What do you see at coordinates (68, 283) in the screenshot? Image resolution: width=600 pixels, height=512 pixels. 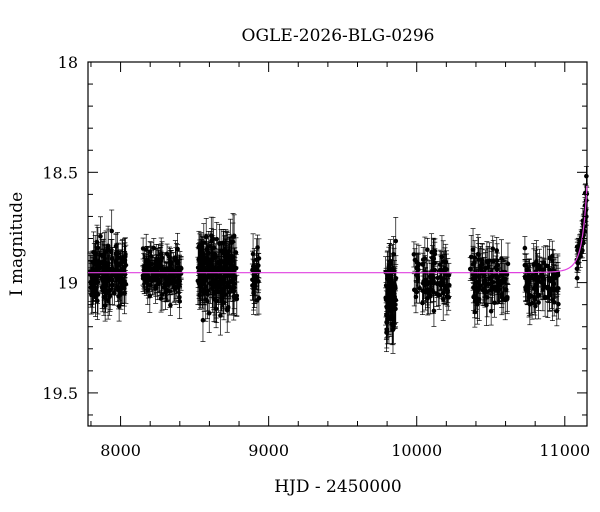 I see `y-tick-label: 19` at bounding box center [68, 283].